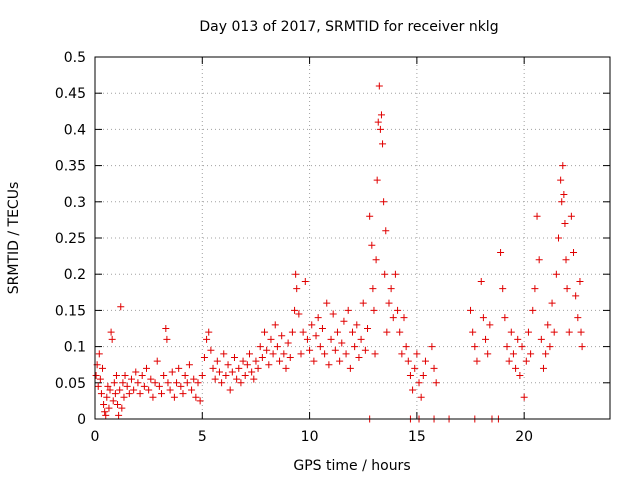 The image size is (640, 480). What do you see at coordinates (70, 311) in the screenshot?
I see `y-tick-label: 0.15` at bounding box center [70, 311].